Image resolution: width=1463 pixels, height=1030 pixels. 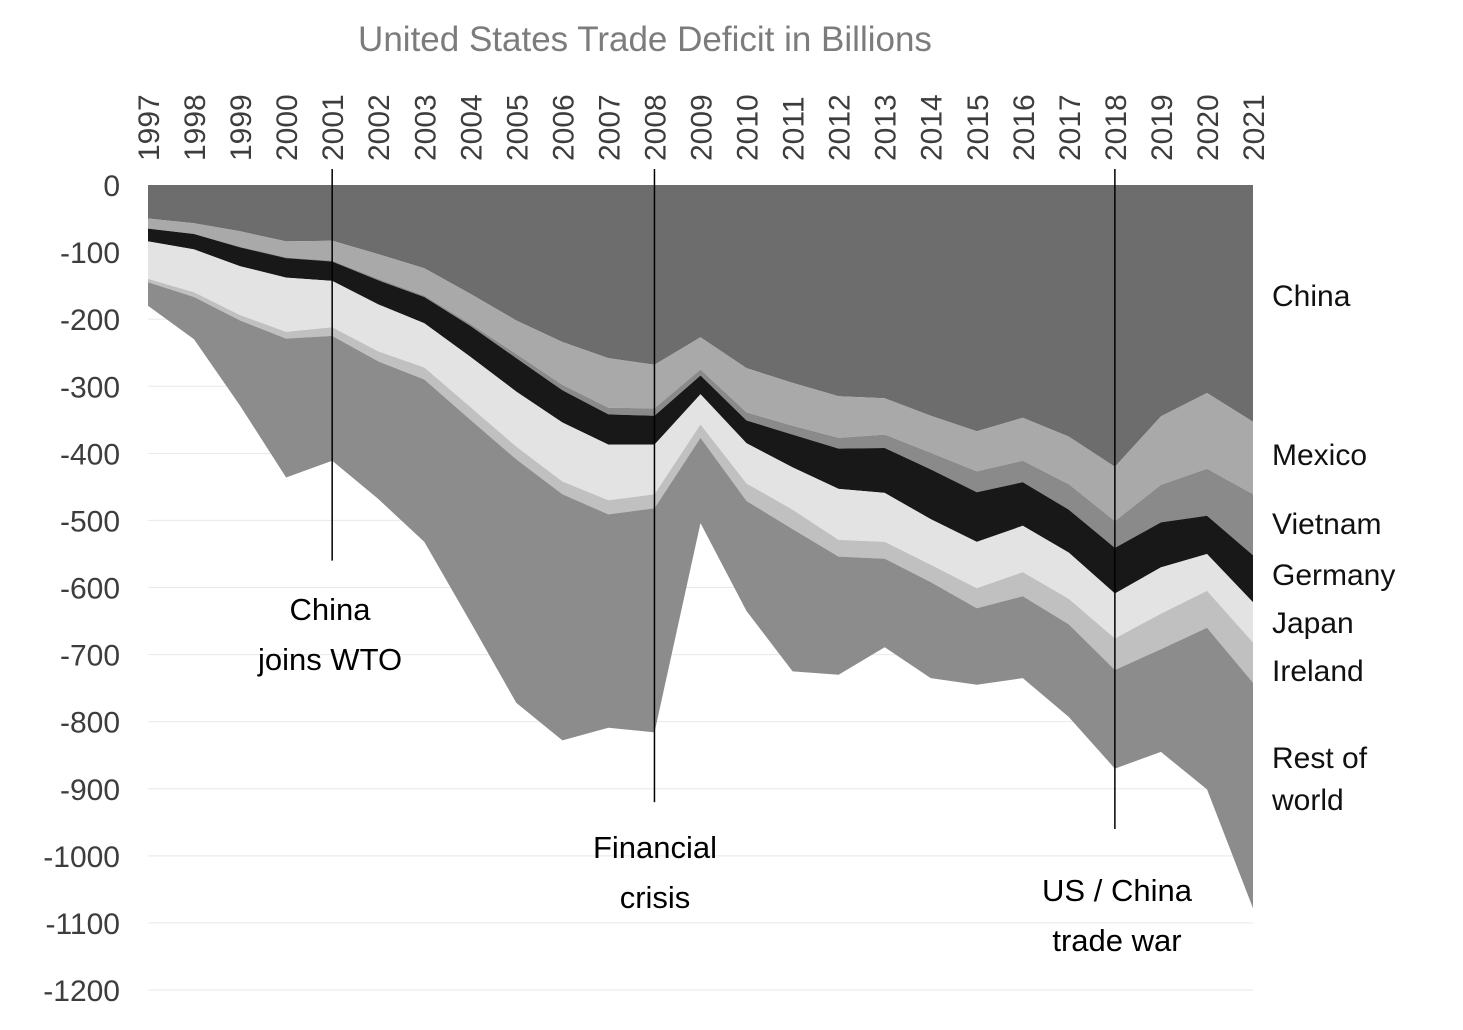 I want to click on x-axis-year-label: 2016, so click(x=1024, y=127).